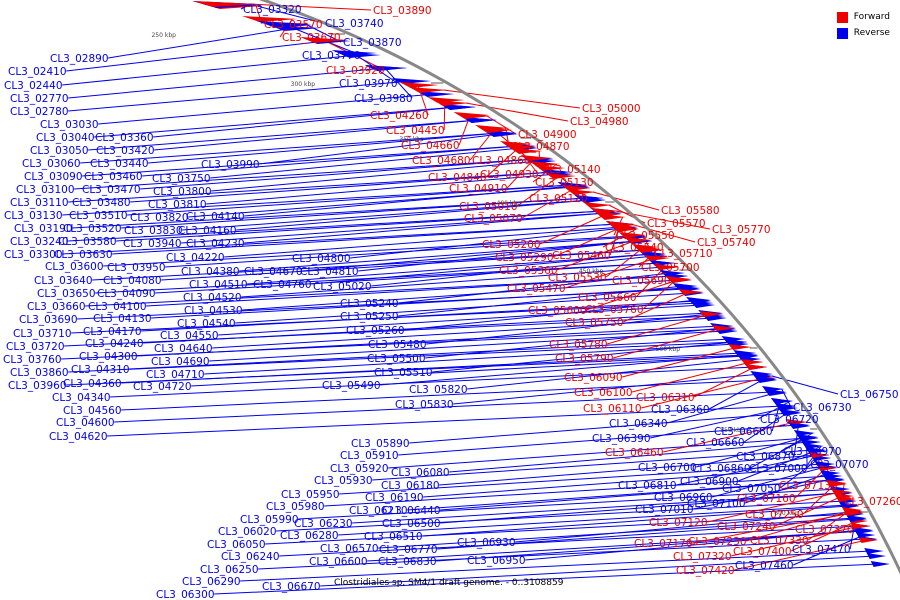 The image size is (900, 600). Describe the element at coordinates (571, 170) in the screenshot. I see `gene-label: CL3_05140` at that location.